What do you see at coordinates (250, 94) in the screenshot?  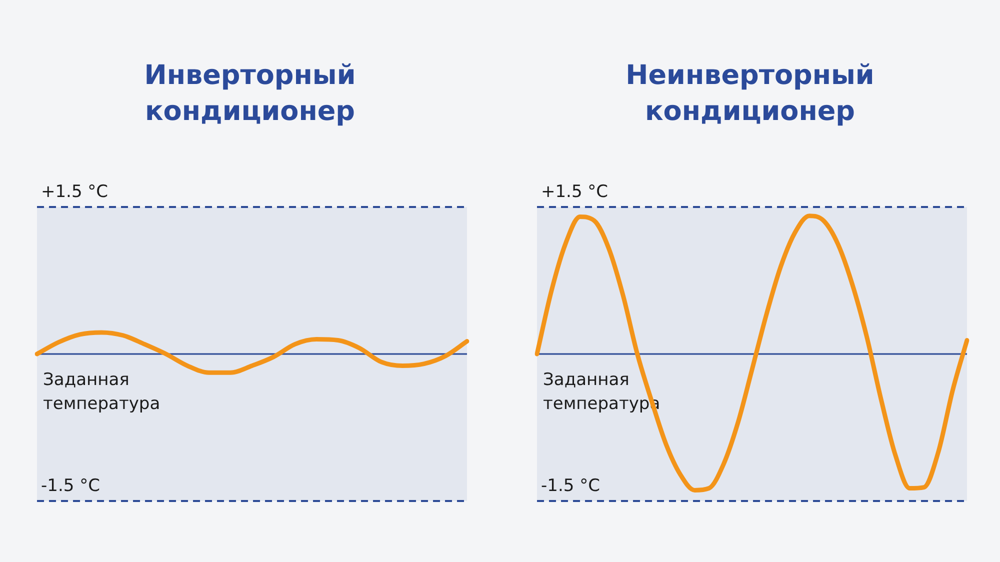 I see `chart-title: Инверторный кондиционер` at bounding box center [250, 94].